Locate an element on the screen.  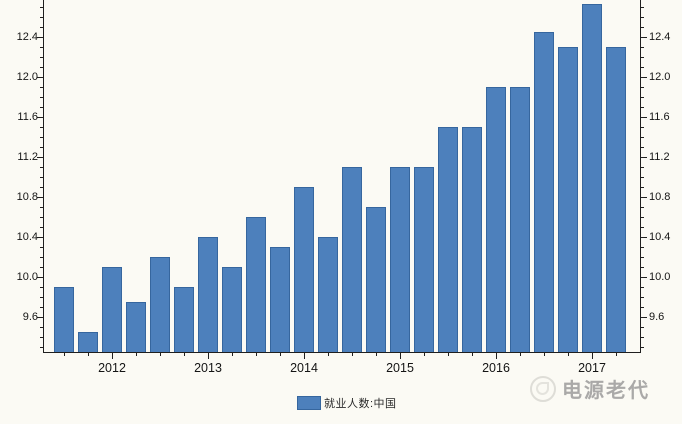
y-axis-left is located at coordinates (43, 176).